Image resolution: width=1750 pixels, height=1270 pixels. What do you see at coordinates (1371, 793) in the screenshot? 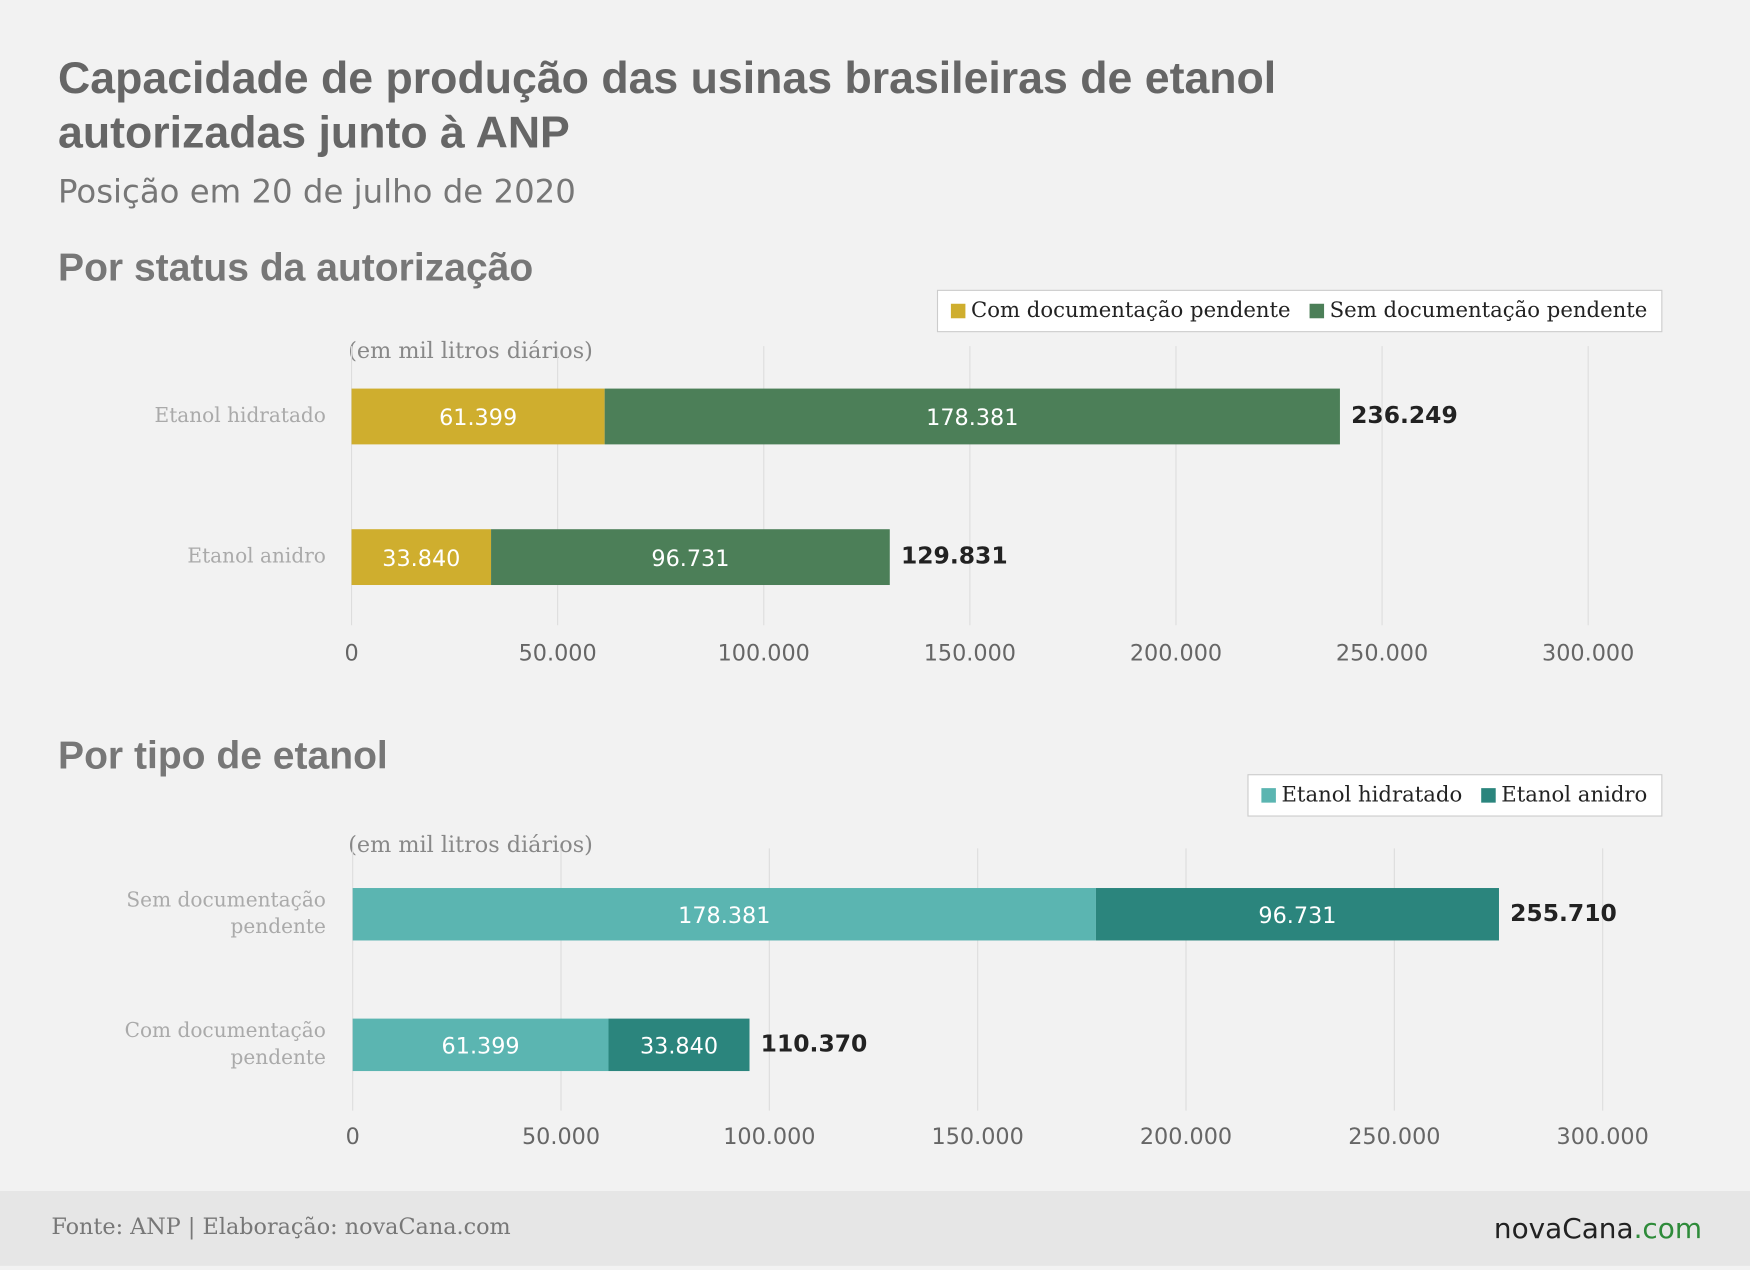
I see `legend-label: Etanol hidratado` at bounding box center [1371, 793].